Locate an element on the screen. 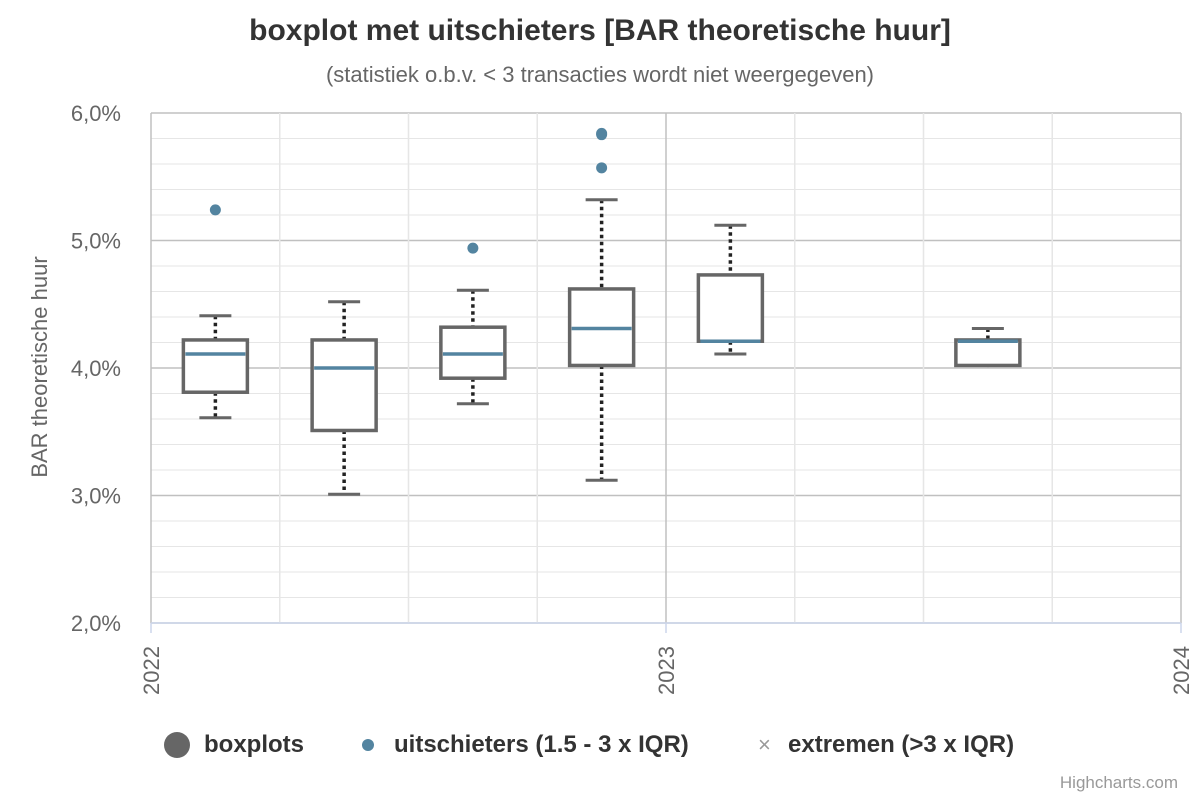 This screenshot has width=1200, height=800. x-tick-label: 2022 is located at coordinates (151, 670).